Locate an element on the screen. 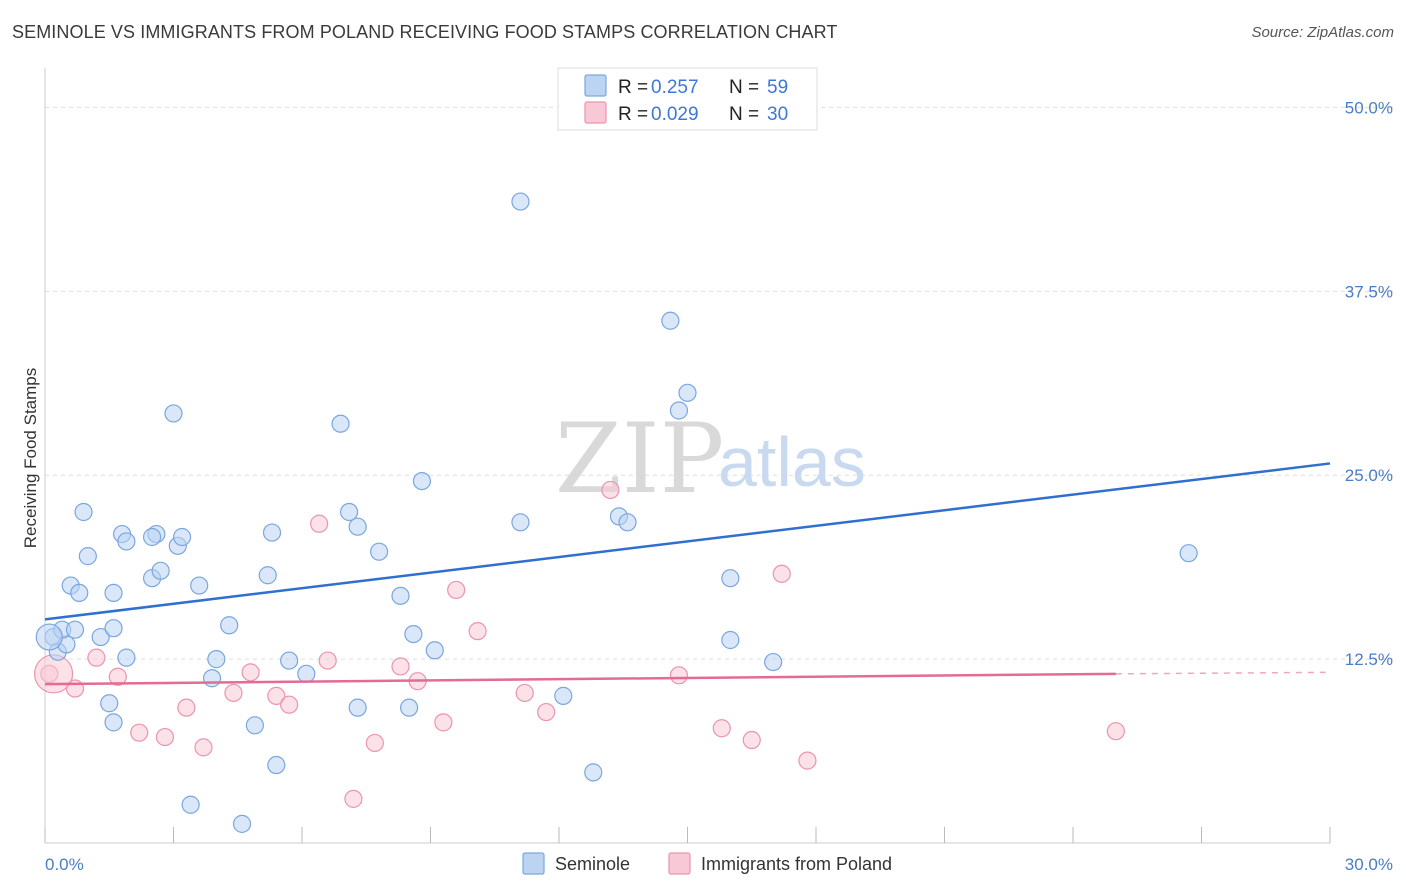  watermark-zip: ZIP is located at coordinates (639, 459).